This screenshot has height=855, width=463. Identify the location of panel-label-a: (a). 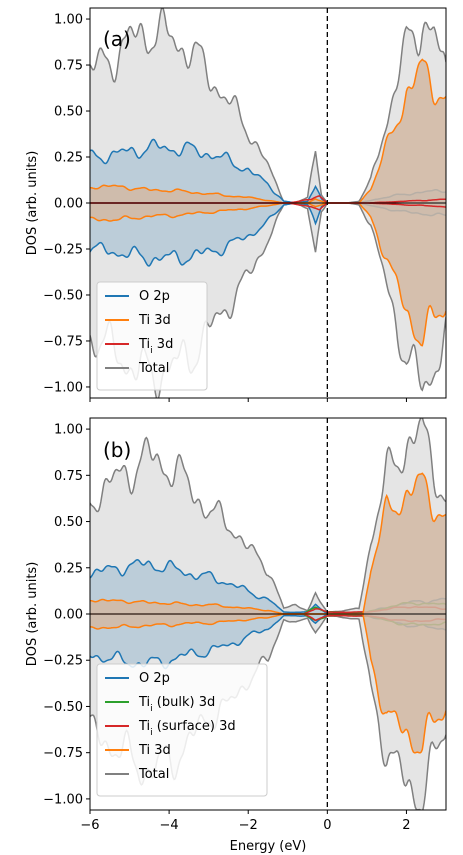
(117, 39).